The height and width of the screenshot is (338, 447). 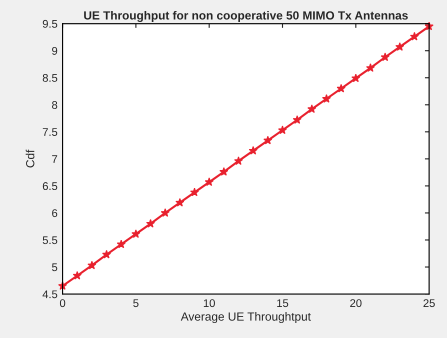 I want to click on y-tick-label: 4.5, so click(x=50, y=294).